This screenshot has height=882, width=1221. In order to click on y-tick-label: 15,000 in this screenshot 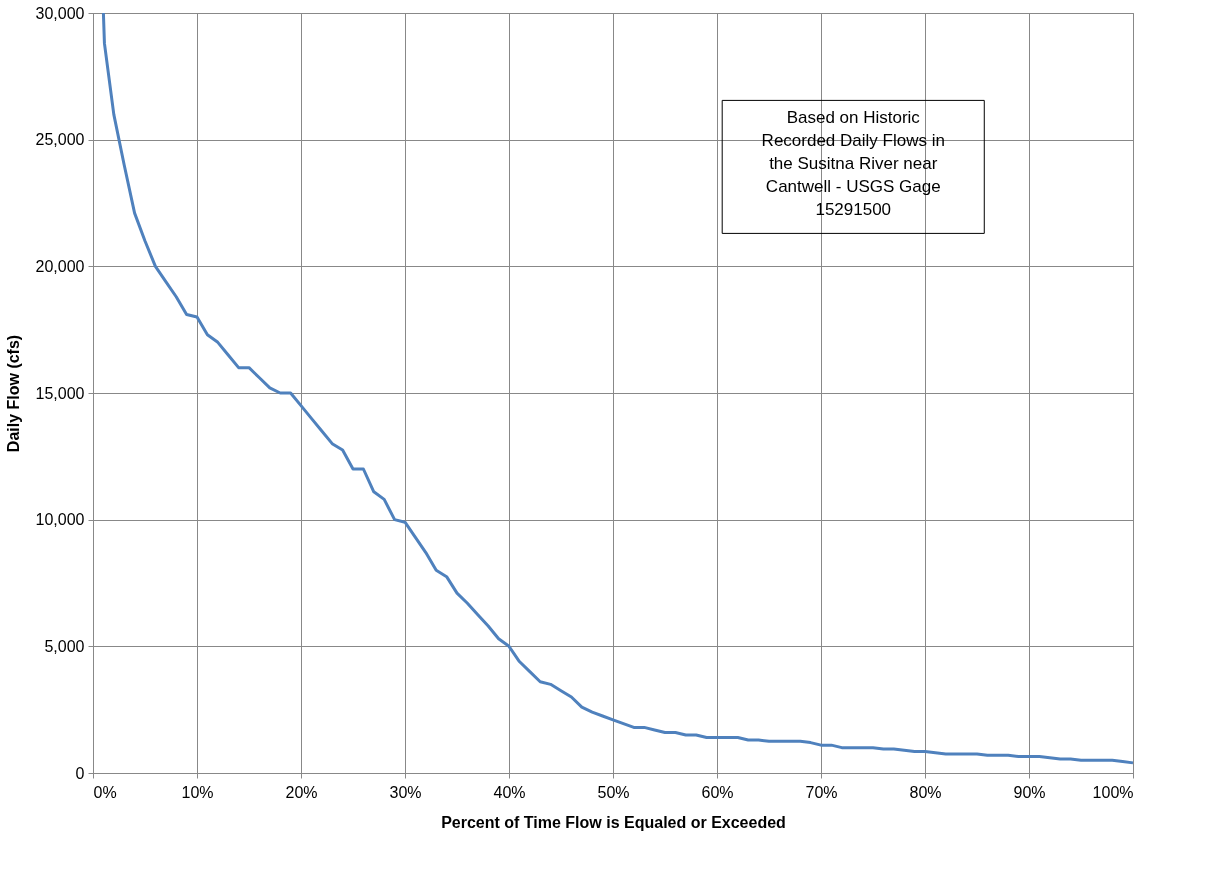, I will do `click(60, 393)`.